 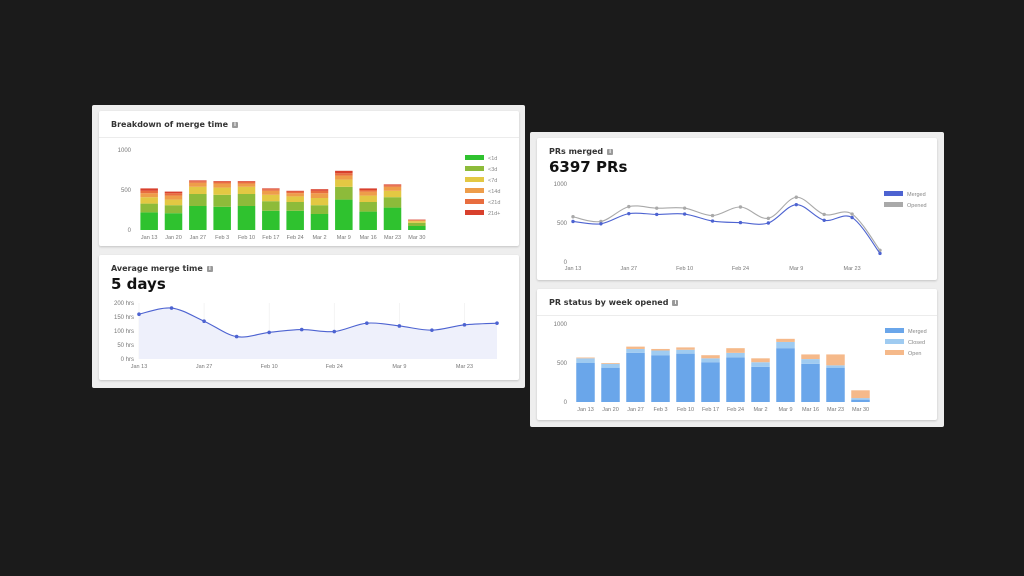 What do you see at coordinates (270, 238) in the screenshot?
I see `x-tick-label: Feb 17` at bounding box center [270, 238].